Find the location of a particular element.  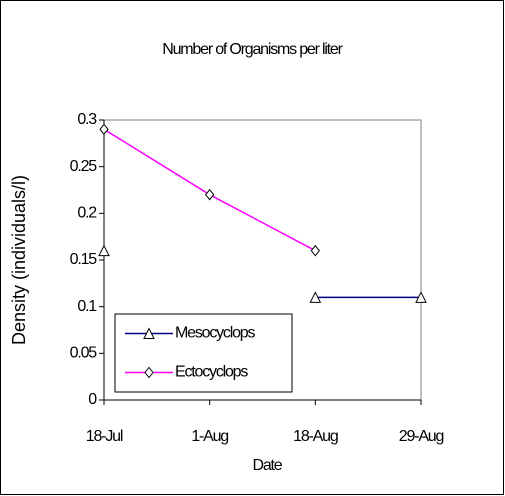

y-tick-label: 0.1 is located at coordinates (87, 306).